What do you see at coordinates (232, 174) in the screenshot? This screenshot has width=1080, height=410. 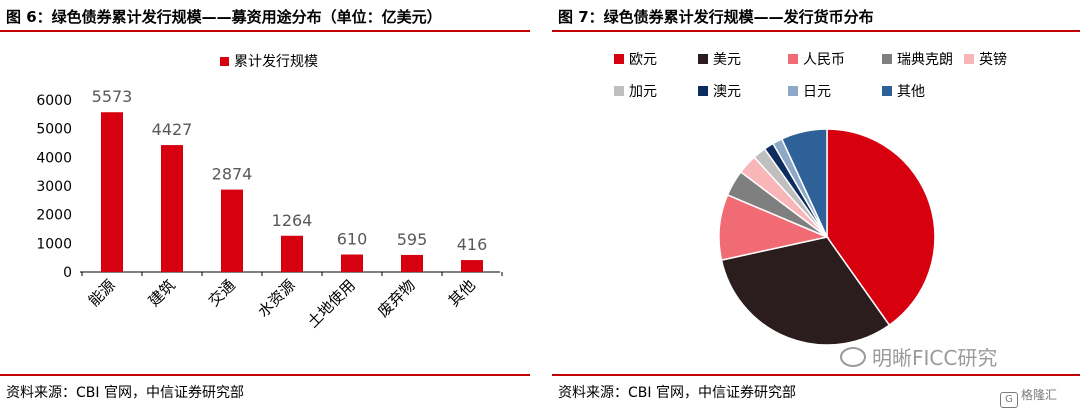 I see `data-label: 2874` at bounding box center [232, 174].